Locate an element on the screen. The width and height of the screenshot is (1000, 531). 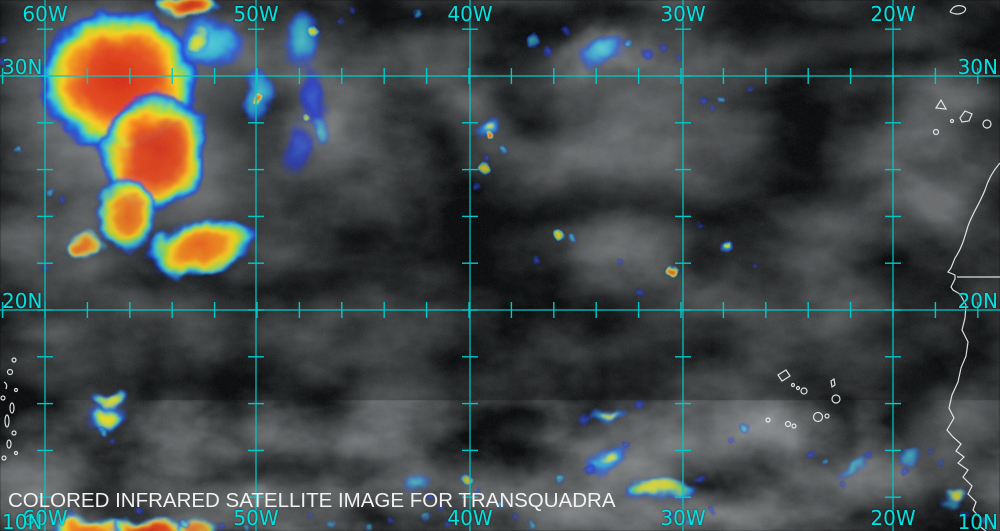
africa-coastline is located at coordinates (973, 346).